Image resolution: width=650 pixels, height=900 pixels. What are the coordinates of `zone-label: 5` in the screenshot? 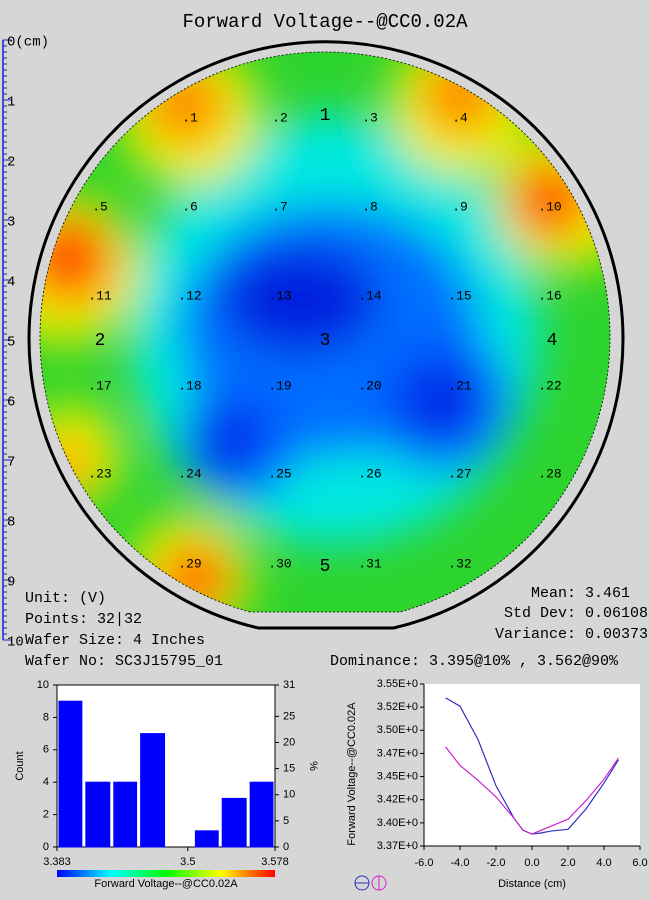 It's located at (325, 567).